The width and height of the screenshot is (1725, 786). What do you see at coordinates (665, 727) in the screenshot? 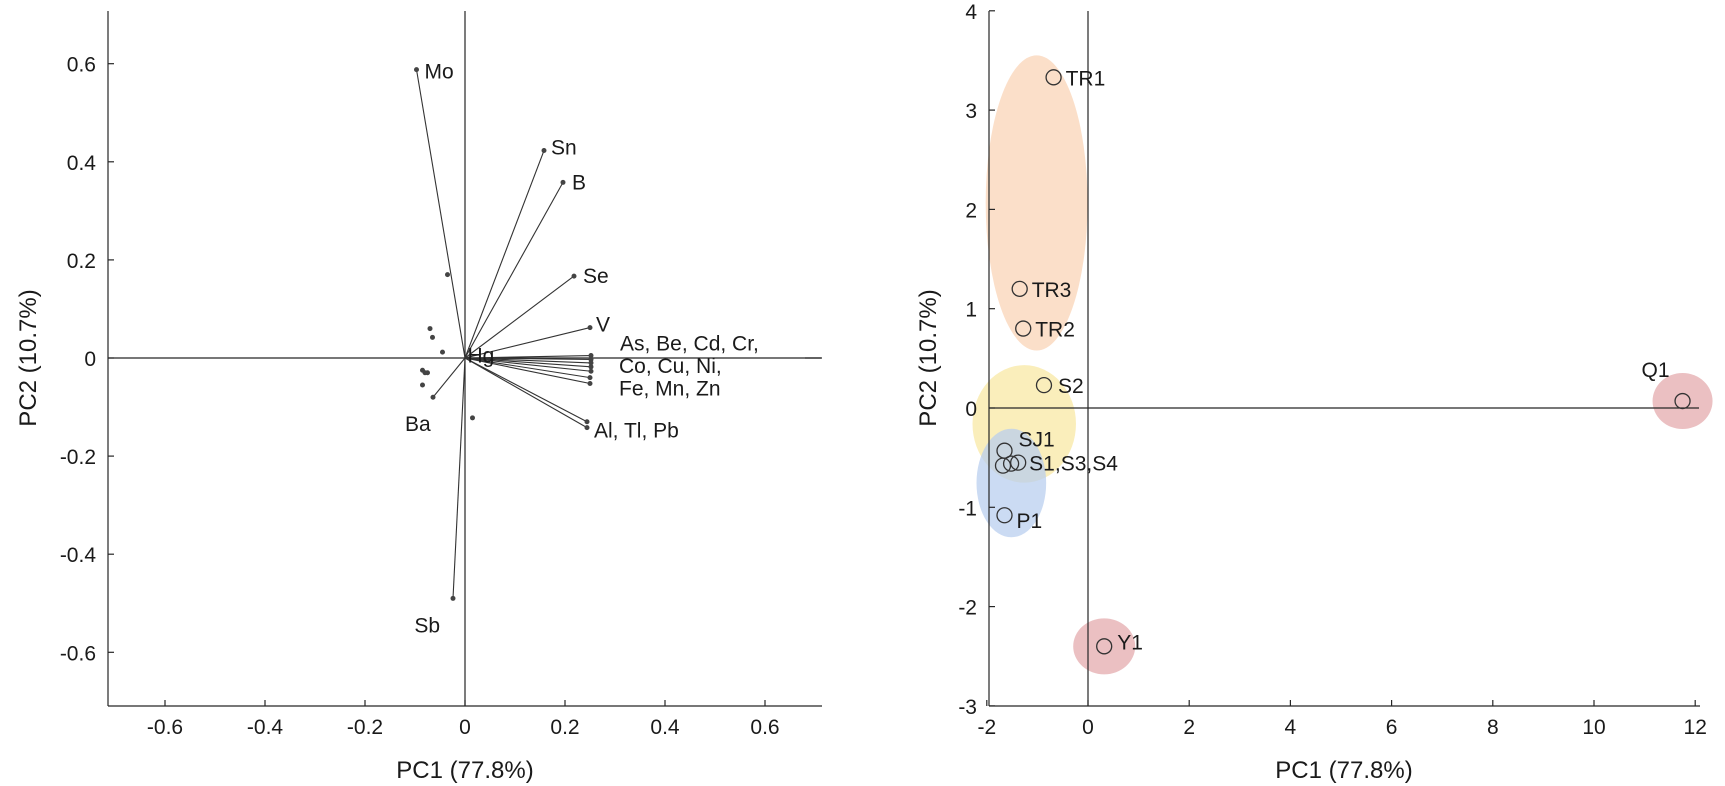
I see `x-tick-label: 0.4` at bounding box center [665, 727].